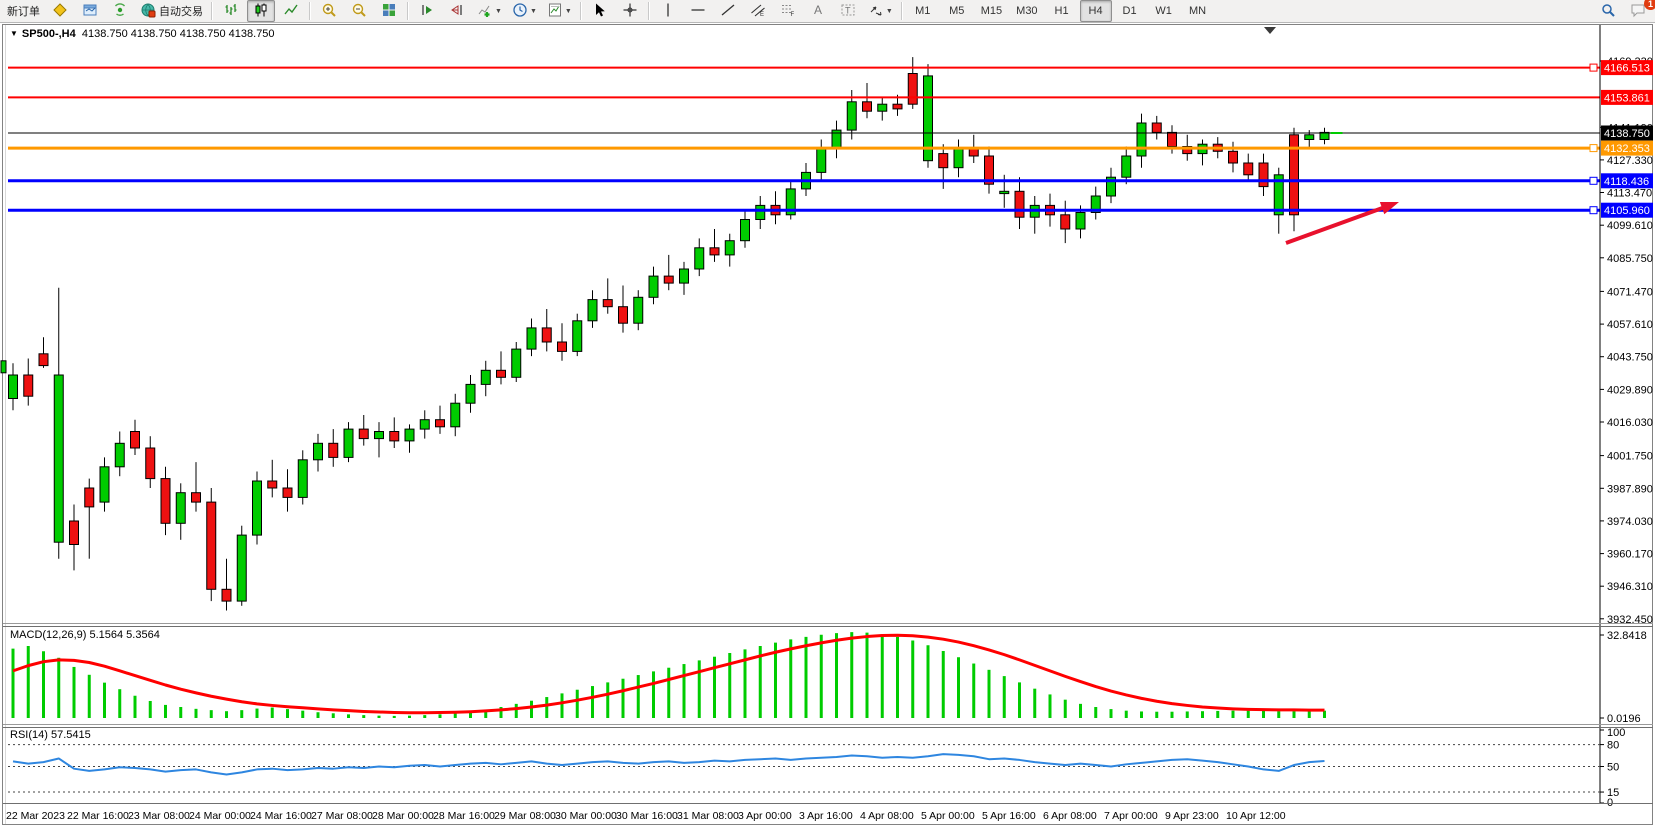  I want to click on vertical-line-button, so click(668, 11).